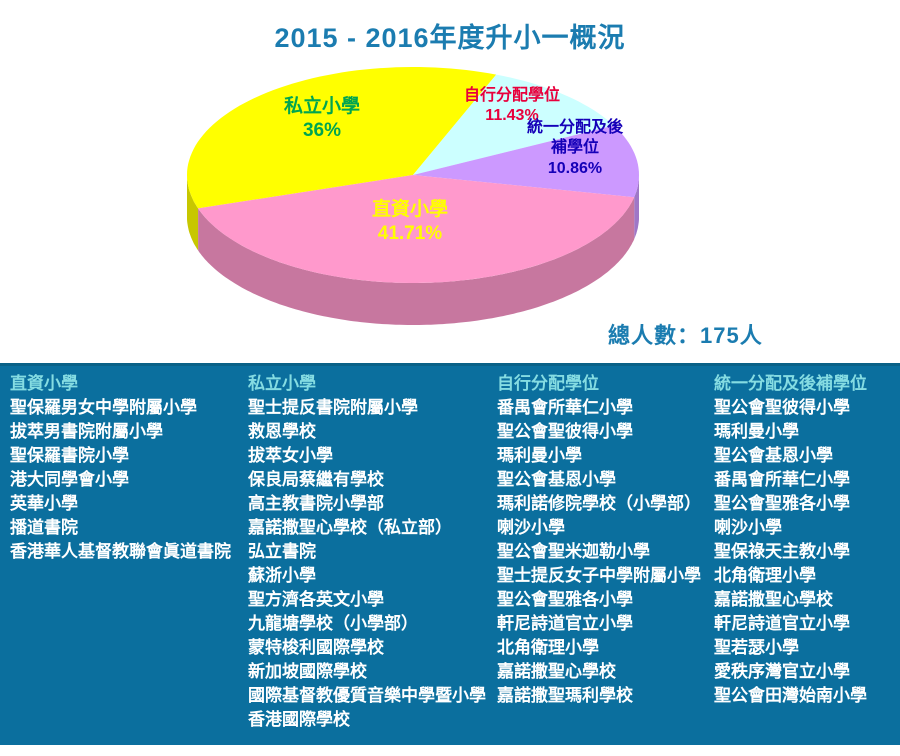 The height and width of the screenshot is (756, 900). I want to click on school-item: 愛秩序灣官立小學, so click(782, 671).